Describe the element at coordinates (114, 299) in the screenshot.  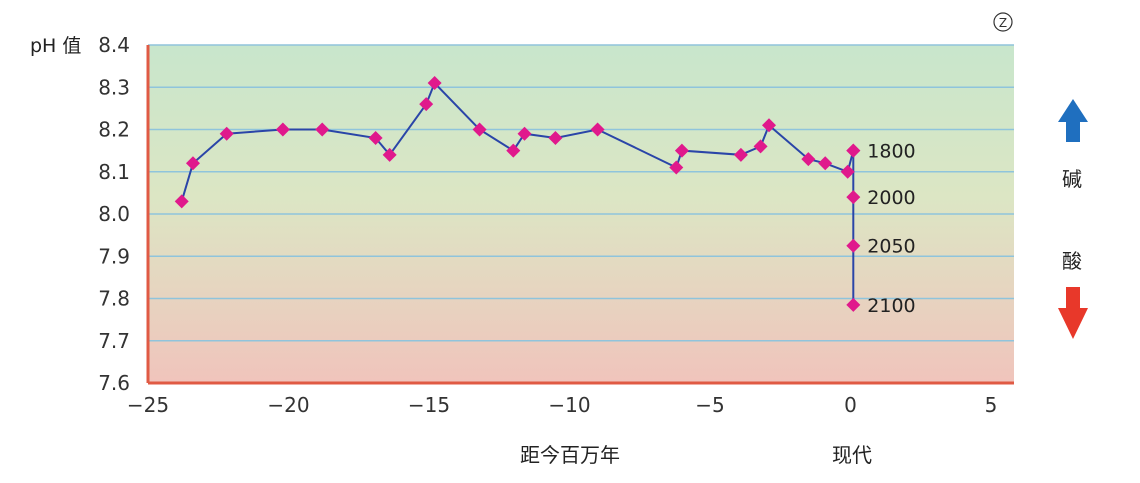
I see `y-tick-label: 7.8` at that location.